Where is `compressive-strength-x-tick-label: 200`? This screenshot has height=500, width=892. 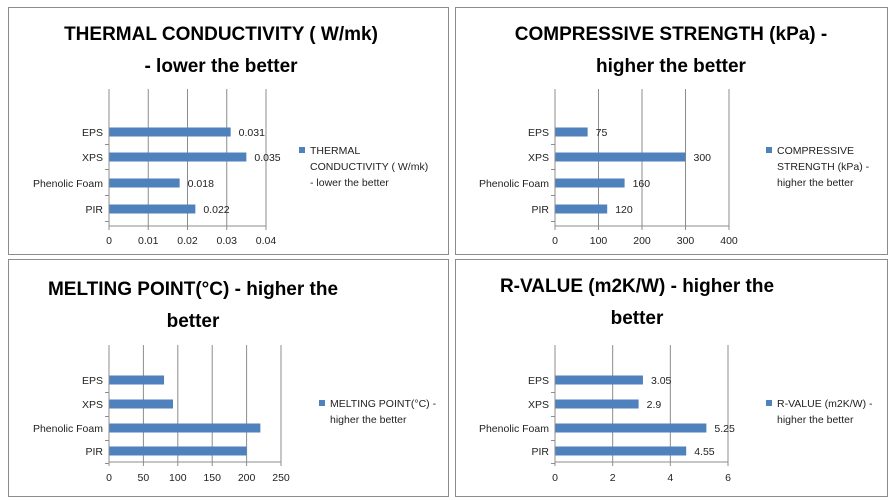 compressive-strength-x-tick-label: 200 is located at coordinates (642, 241).